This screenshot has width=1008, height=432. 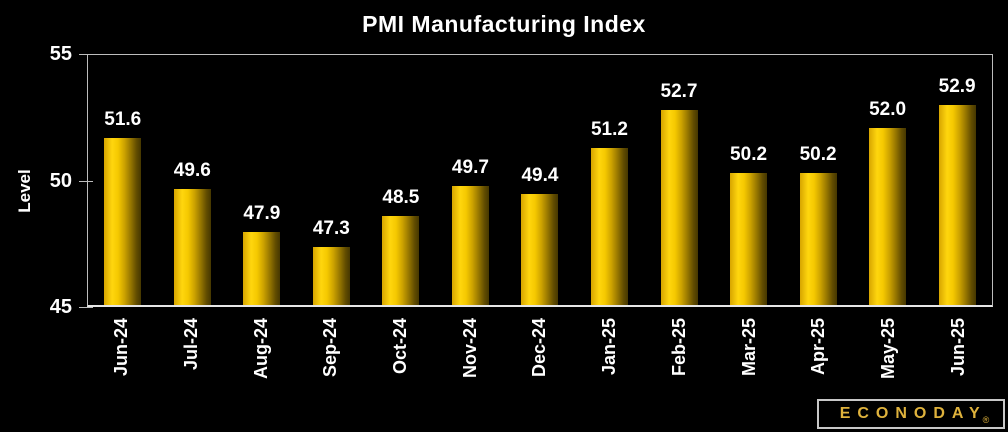 What do you see at coordinates (332, 180) in the screenshot?
I see `bar-slot: 47.3` at bounding box center [332, 180].